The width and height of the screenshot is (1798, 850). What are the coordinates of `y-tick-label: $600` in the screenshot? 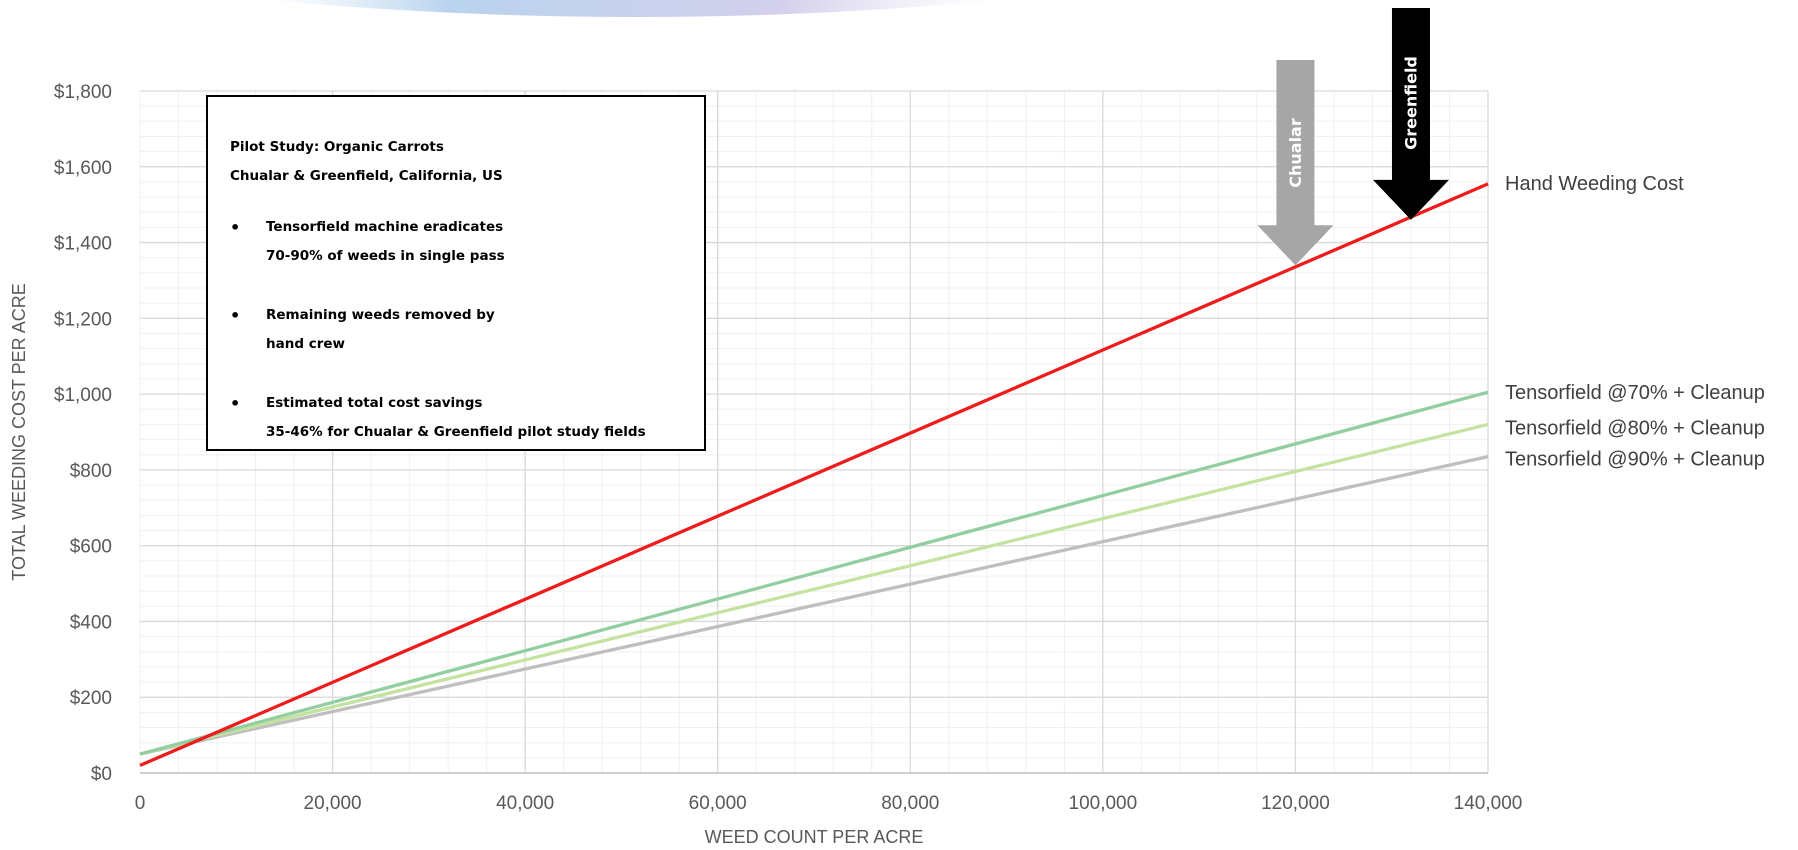 It's located at (91, 547).